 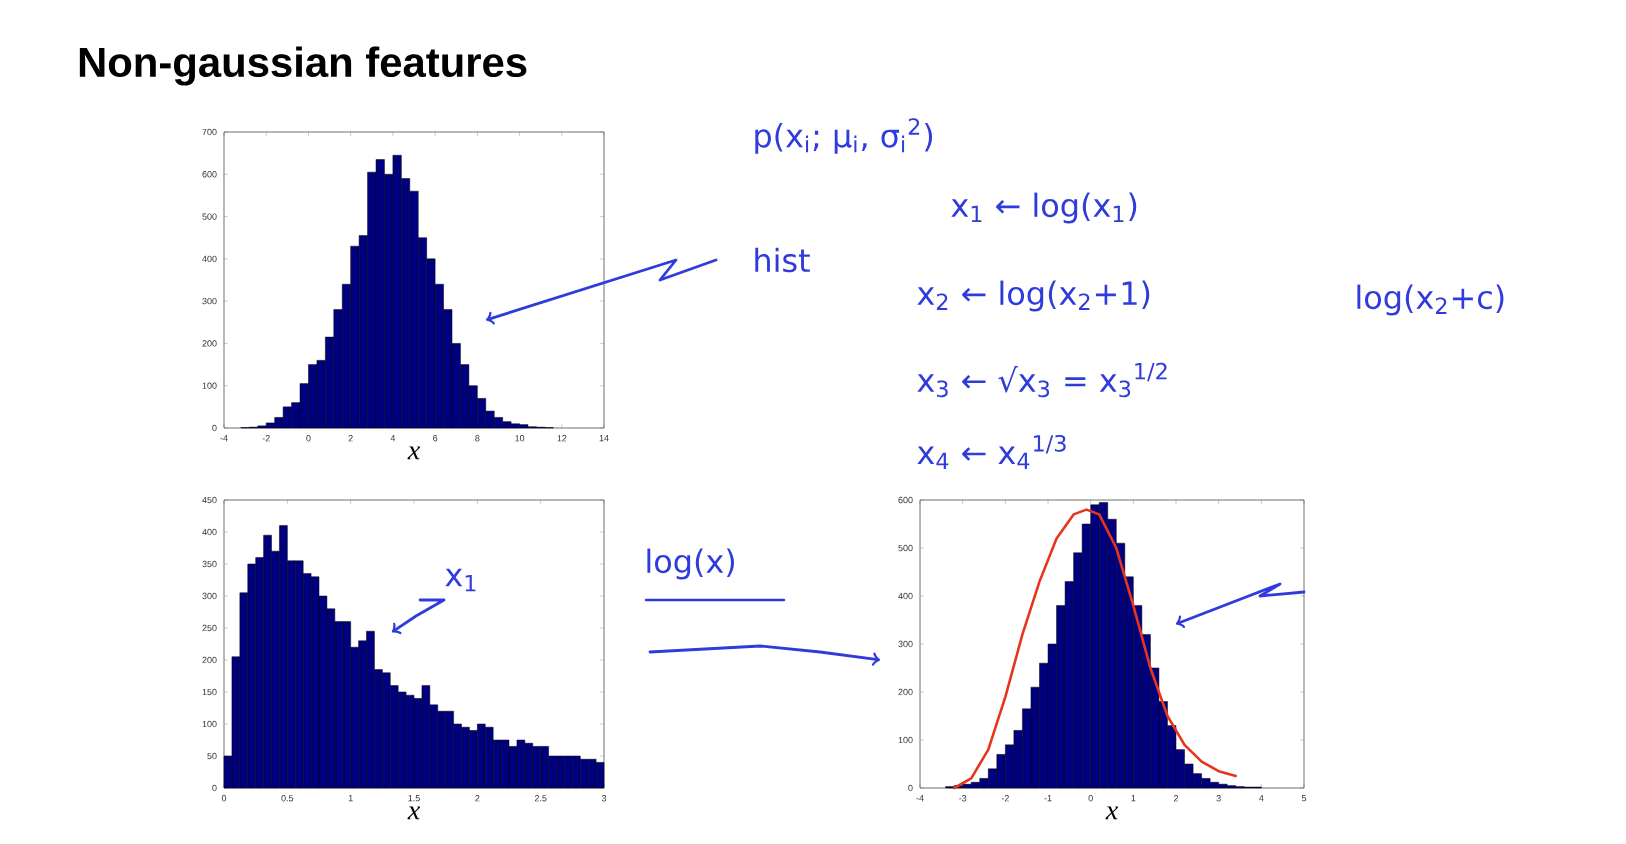 I want to click on annotation: x$_{1}$, so click(x=460, y=580).